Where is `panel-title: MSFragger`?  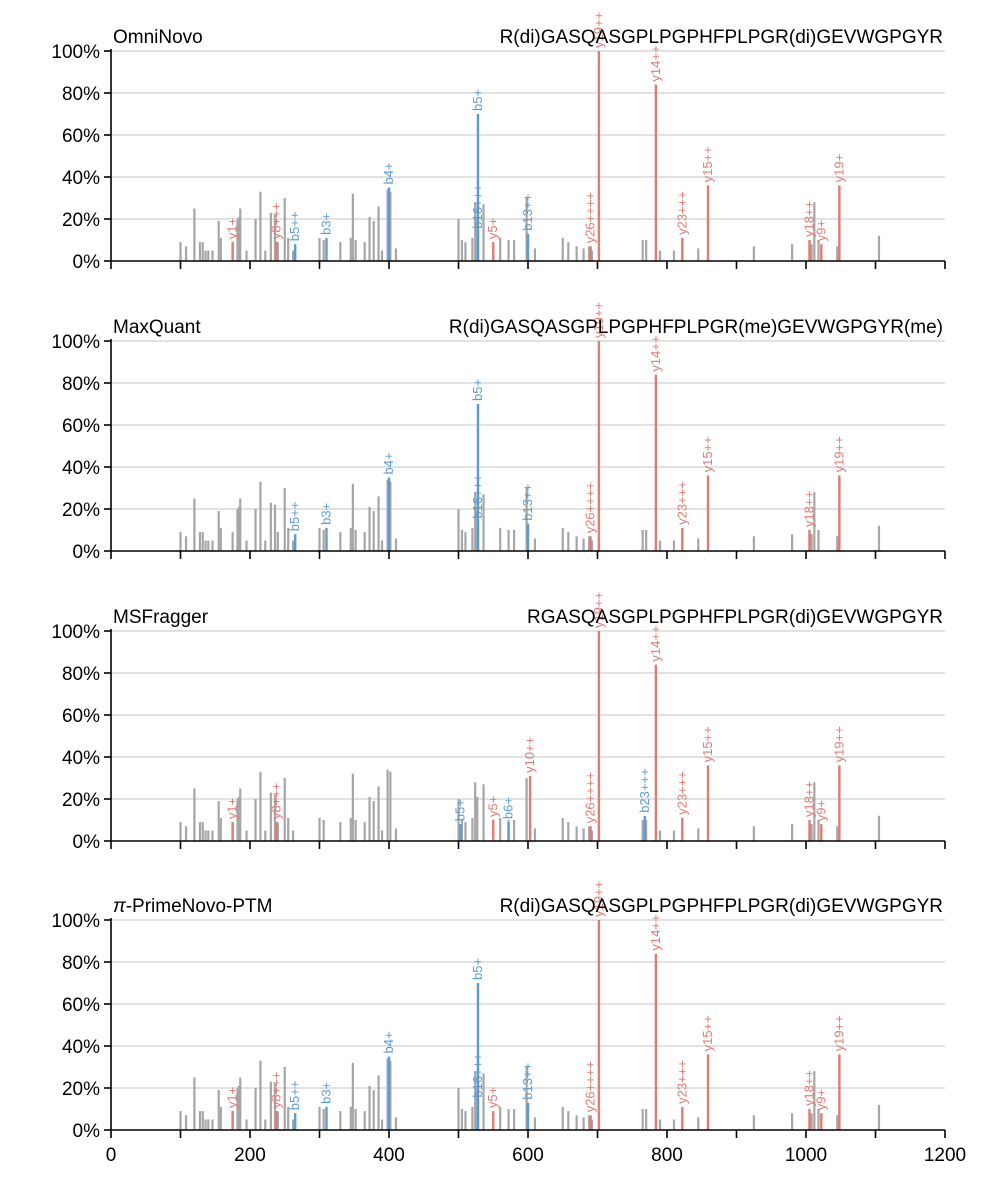 panel-title: MSFragger is located at coordinates (161, 617).